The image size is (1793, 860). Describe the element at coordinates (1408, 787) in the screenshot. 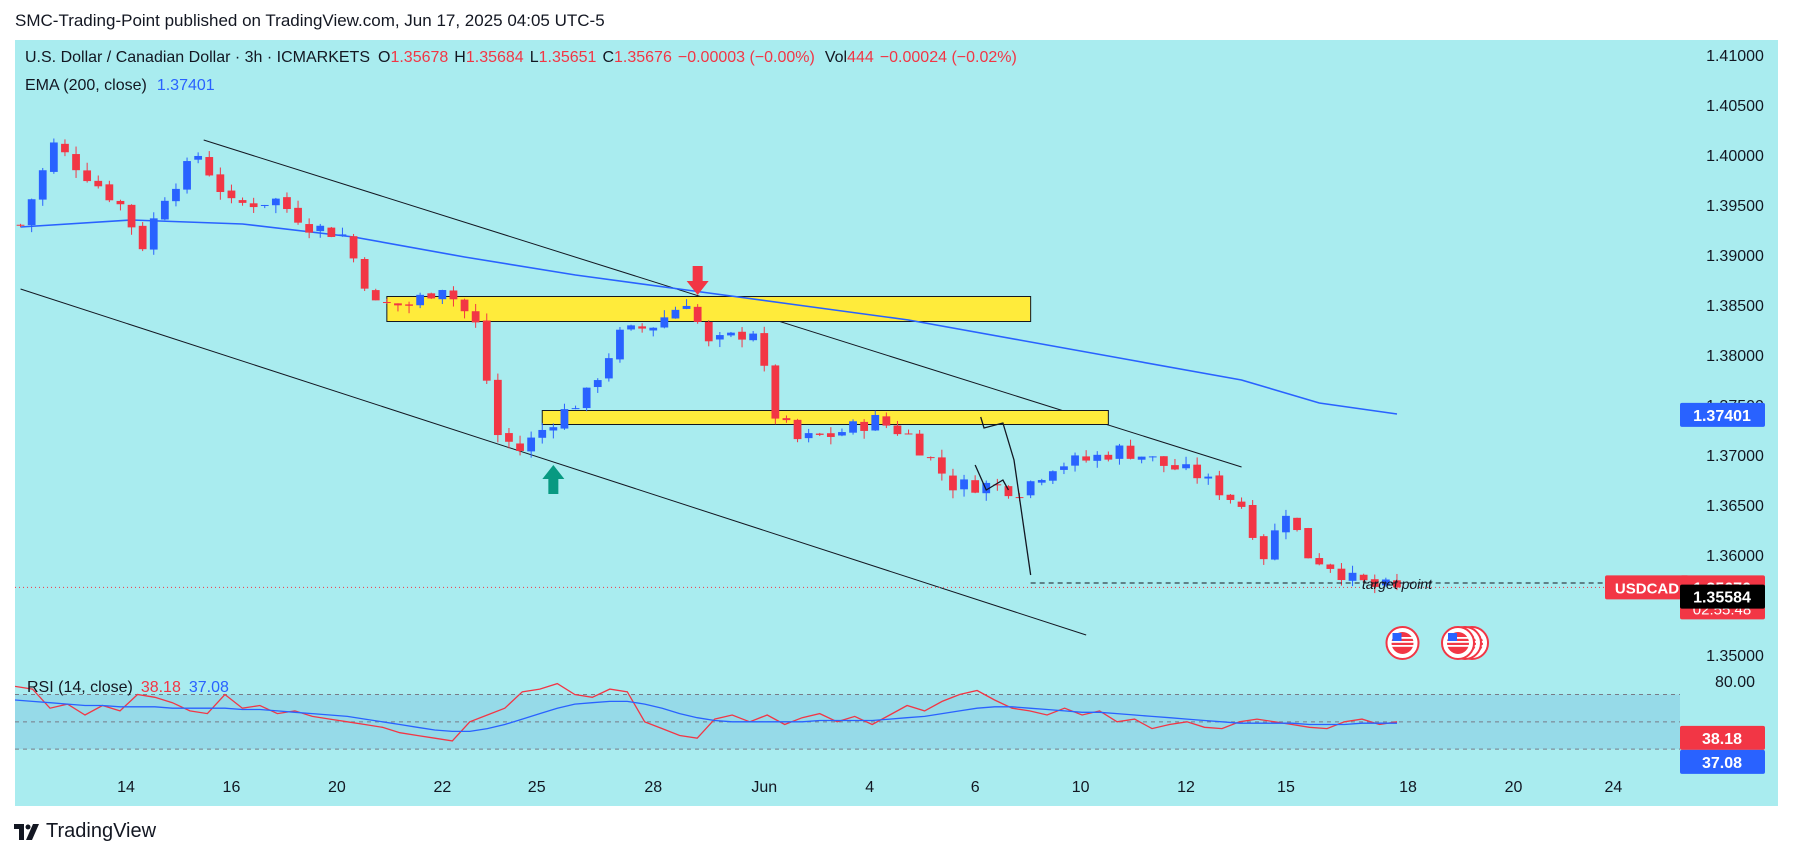

I see `x-tick-label: 18` at that location.